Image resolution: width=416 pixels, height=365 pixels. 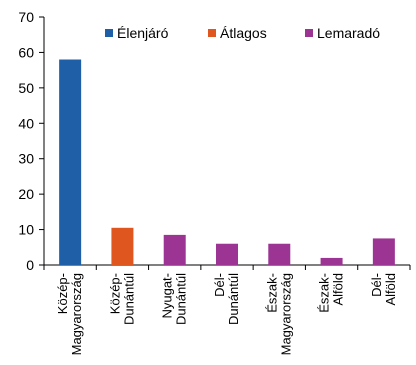 I want to click on x-tick-label: Észak-Alföld, so click(x=331, y=293).